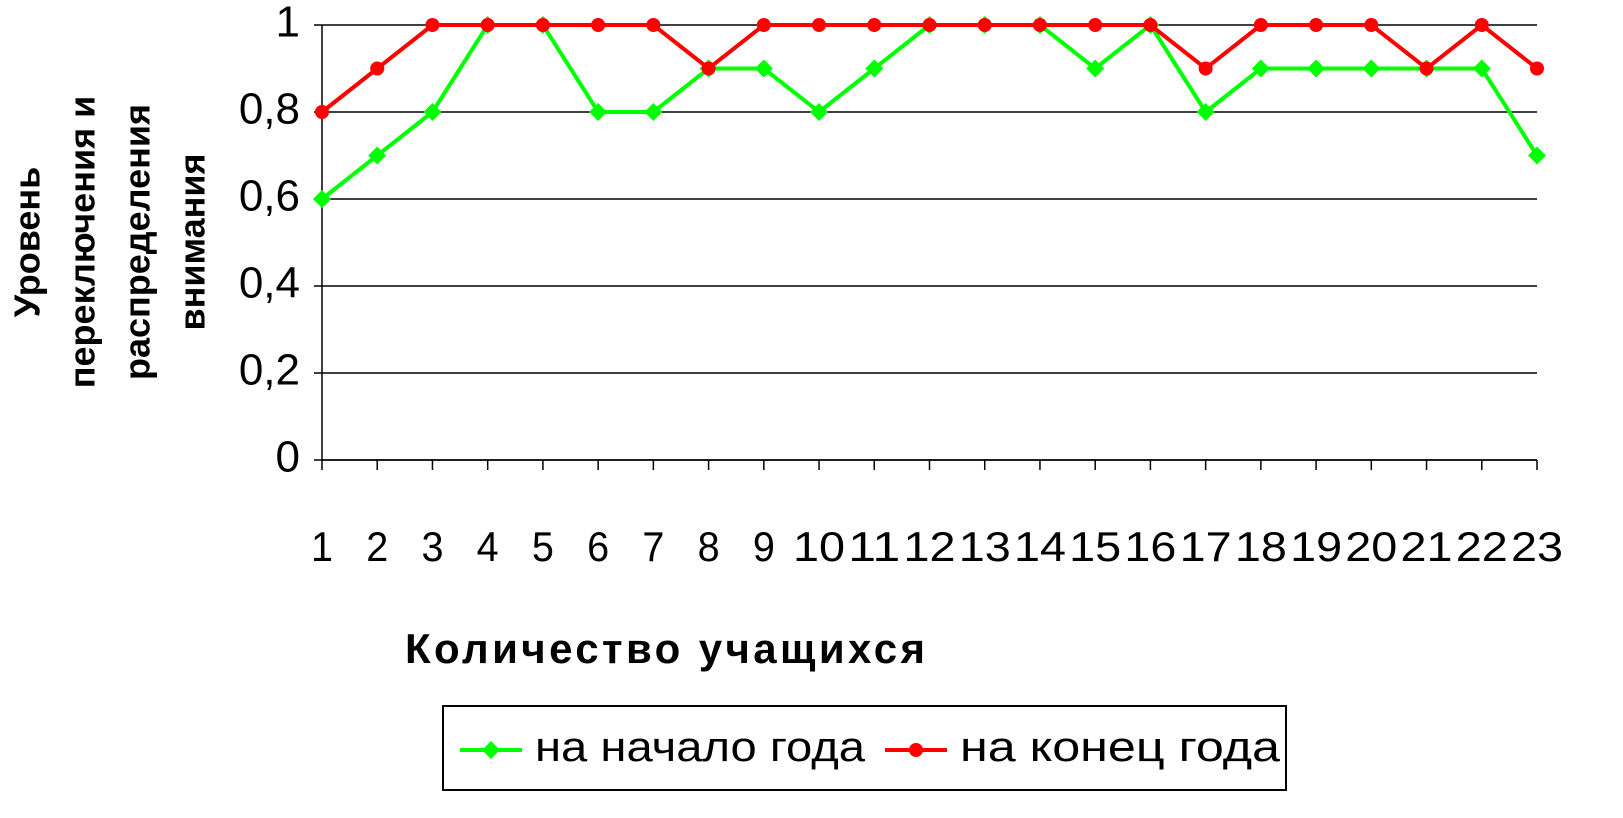 The width and height of the screenshot is (1623, 818). What do you see at coordinates (1537, 546) in the screenshot?
I see `x-tick-label: 23` at bounding box center [1537, 546].